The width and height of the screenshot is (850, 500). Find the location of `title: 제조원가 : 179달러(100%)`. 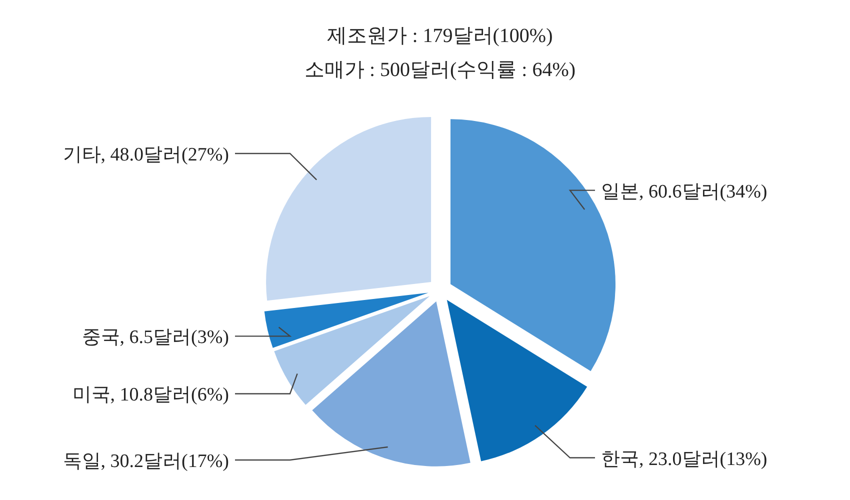

title: 제조원가 : 179달러(100%) is located at coordinates (440, 36).